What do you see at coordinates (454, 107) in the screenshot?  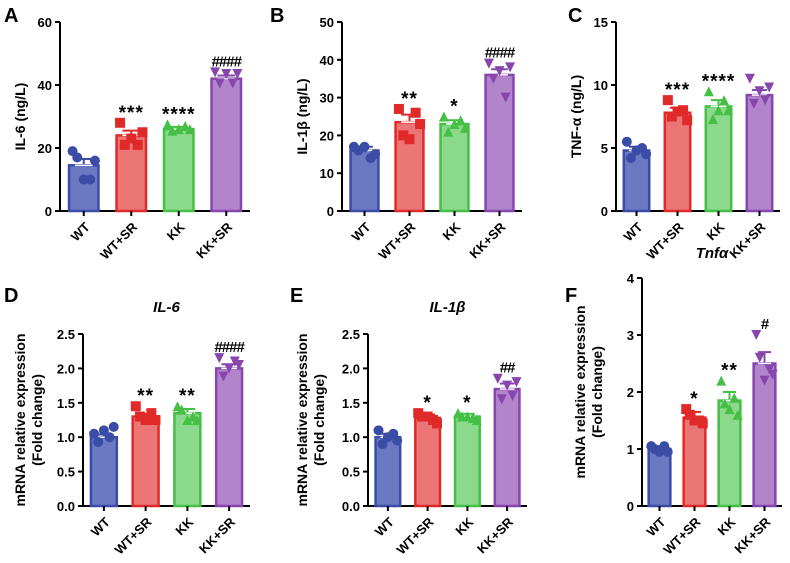 I see `significance-label: *` at bounding box center [454, 107].